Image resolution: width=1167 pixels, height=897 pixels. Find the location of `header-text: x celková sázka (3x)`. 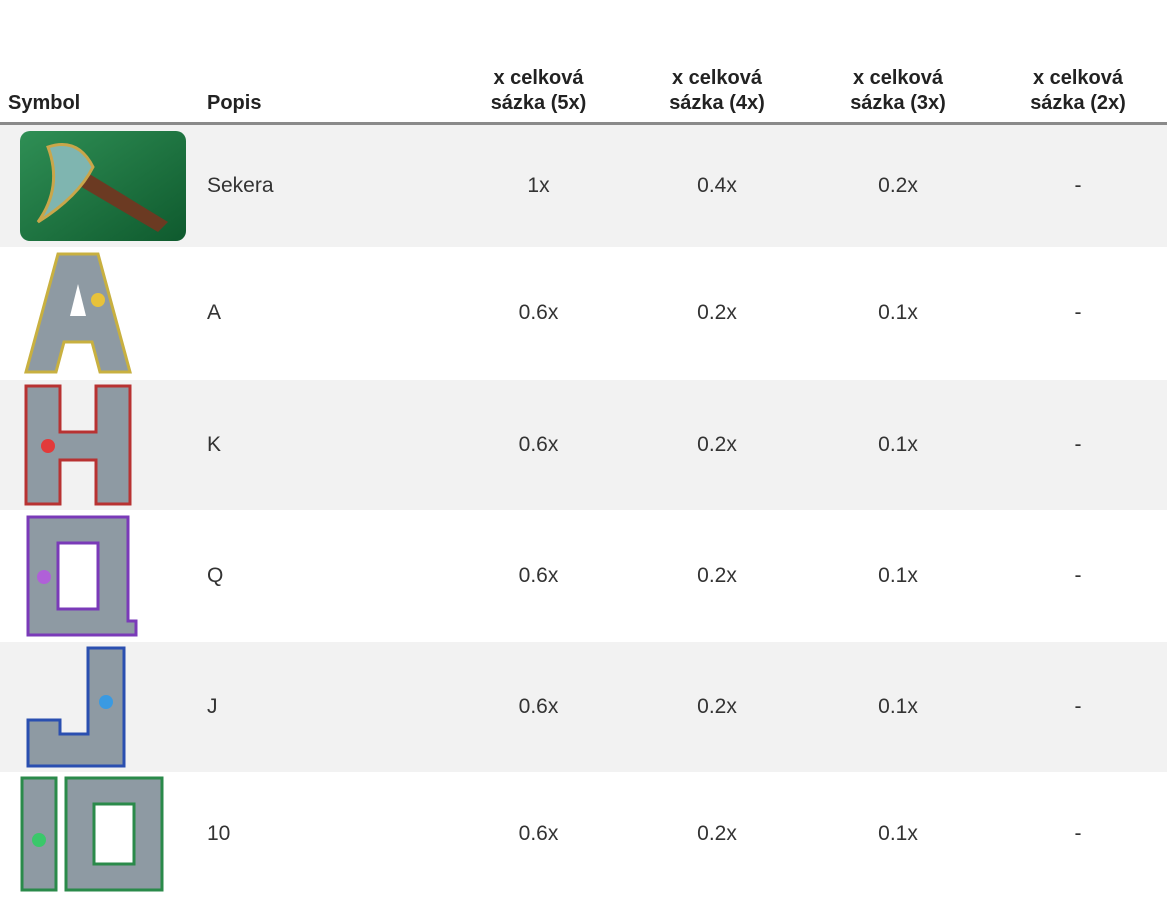

header-text: x celková sázka (3x) is located at coordinates (898, 90).